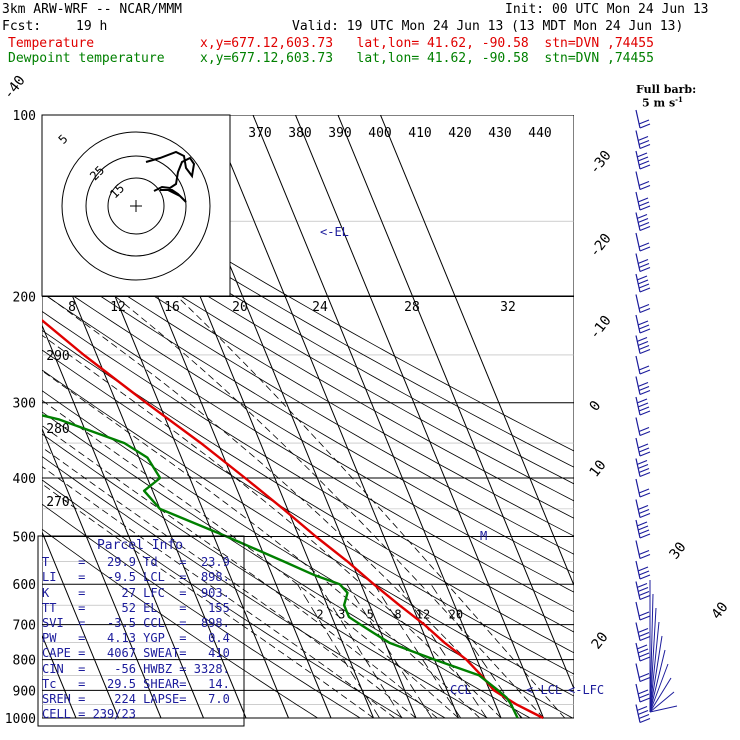 The height and width of the screenshot is (740, 740). Describe the element at coordinates (170, 176) in the screenshot. I see `hodograph-trace` at that location.